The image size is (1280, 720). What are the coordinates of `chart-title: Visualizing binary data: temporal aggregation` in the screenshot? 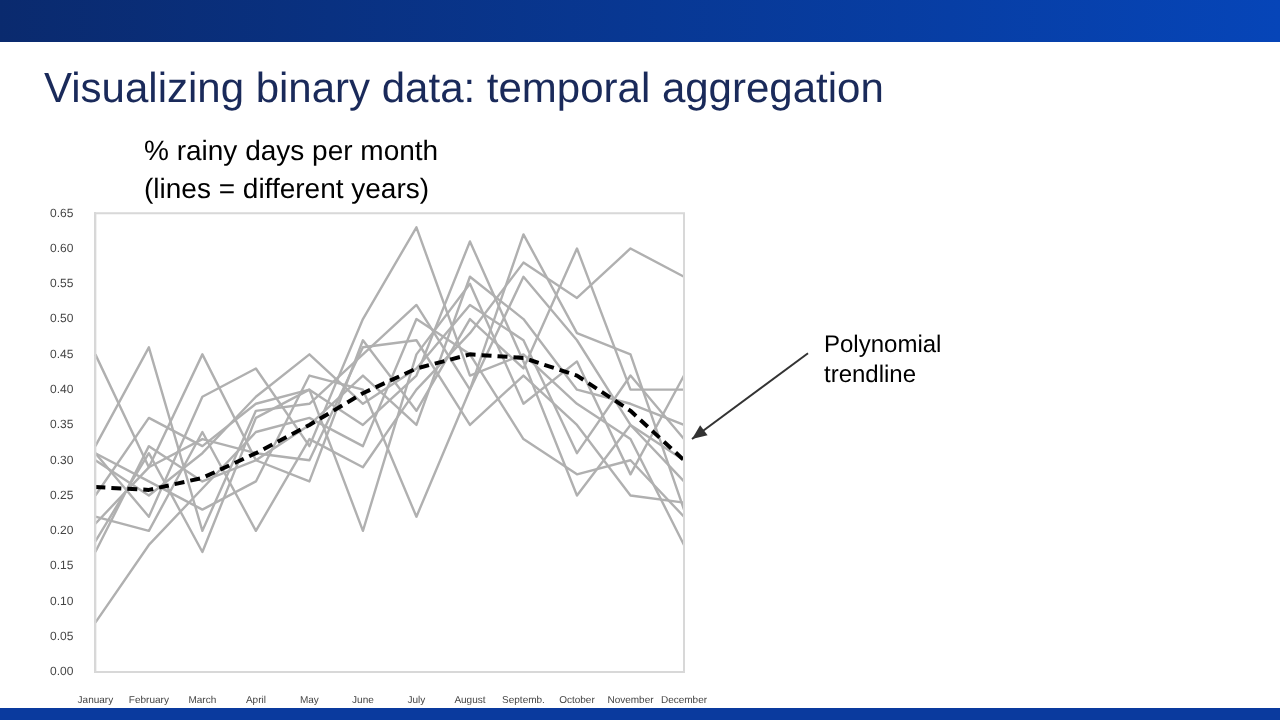 It's located at (464, 90).